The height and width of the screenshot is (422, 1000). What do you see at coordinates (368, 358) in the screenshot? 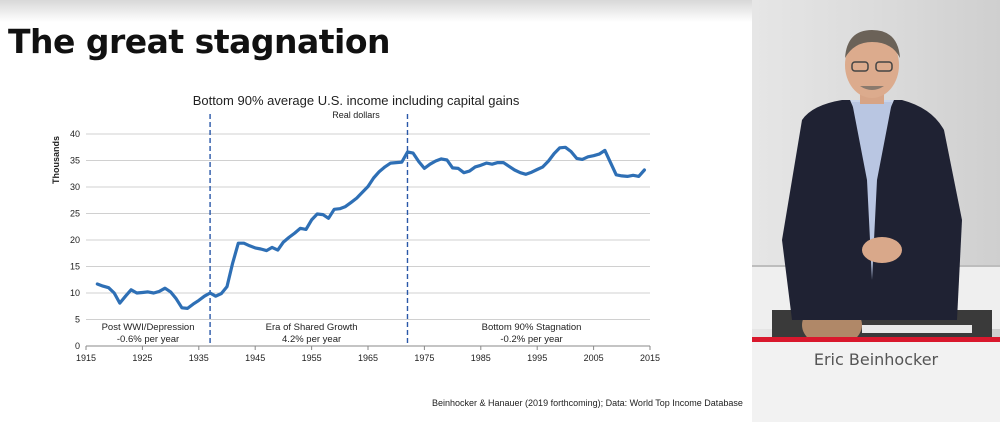
I see `x-tick-label: 1965` at bounding box center [368, 358].